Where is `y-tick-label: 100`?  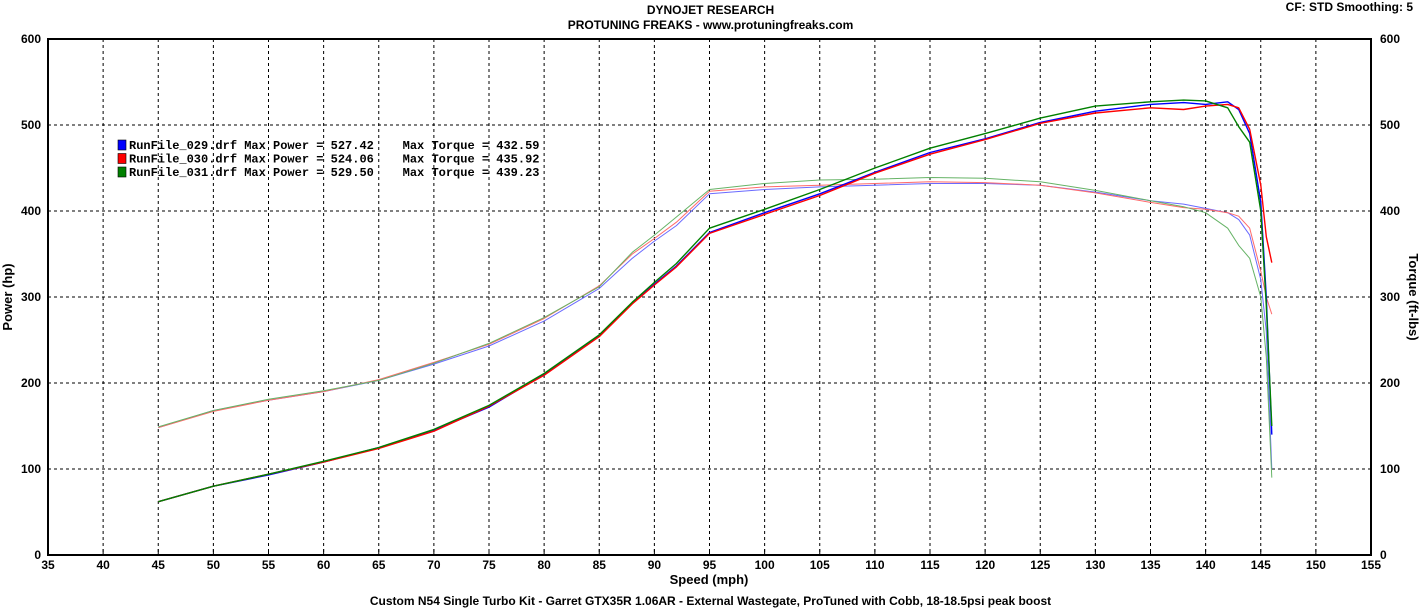 y-tick-label: 100 is located at coordinates (31, 469).